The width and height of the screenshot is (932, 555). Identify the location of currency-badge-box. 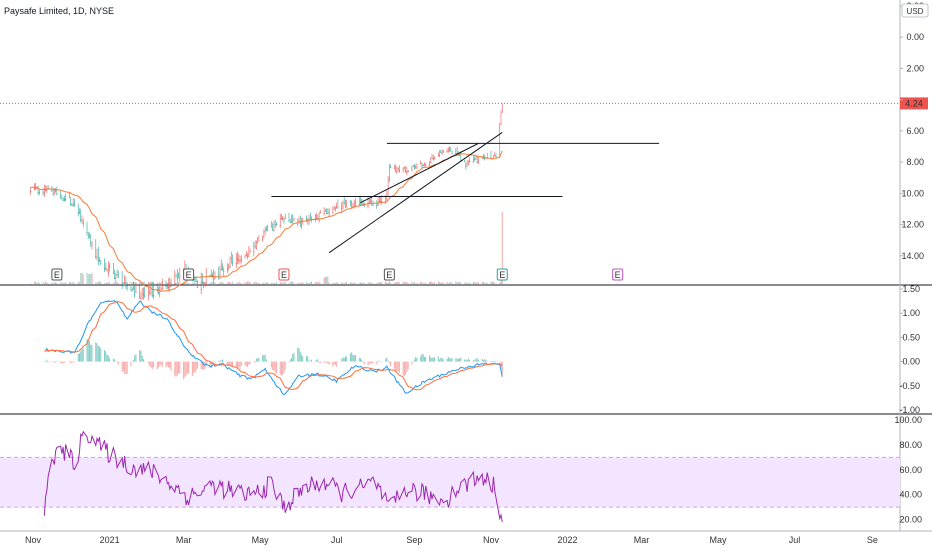
(915, 10).